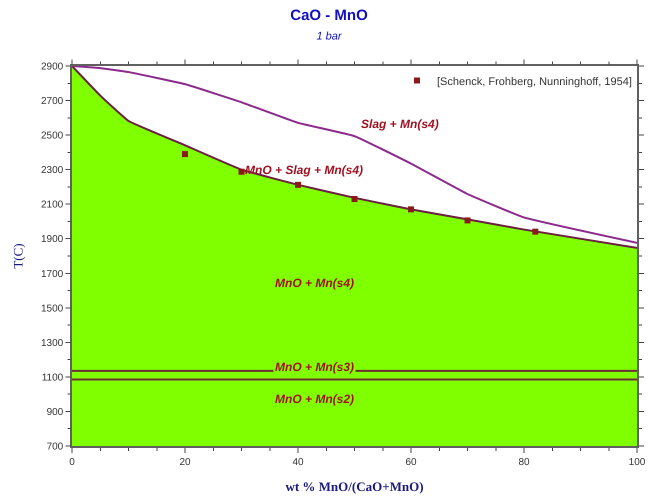  I want to click on y-axis-title: T(C), so click(18, 256).